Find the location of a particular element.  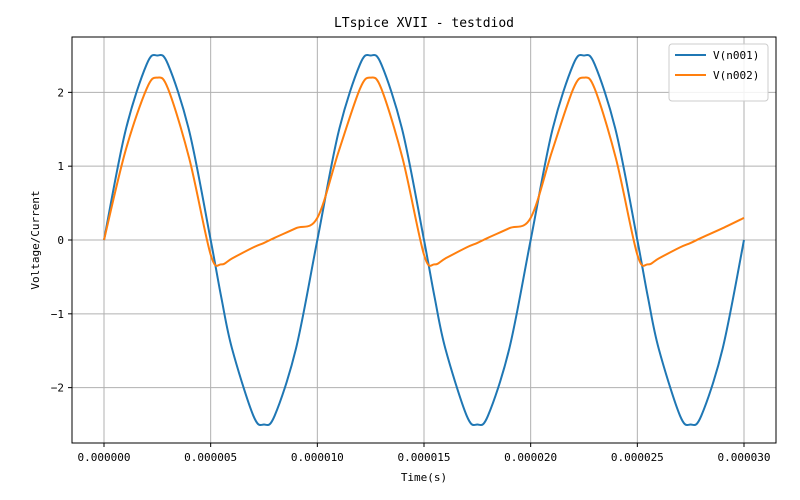

x-axis-label: Time(s) is located at coordinates (424, 477).